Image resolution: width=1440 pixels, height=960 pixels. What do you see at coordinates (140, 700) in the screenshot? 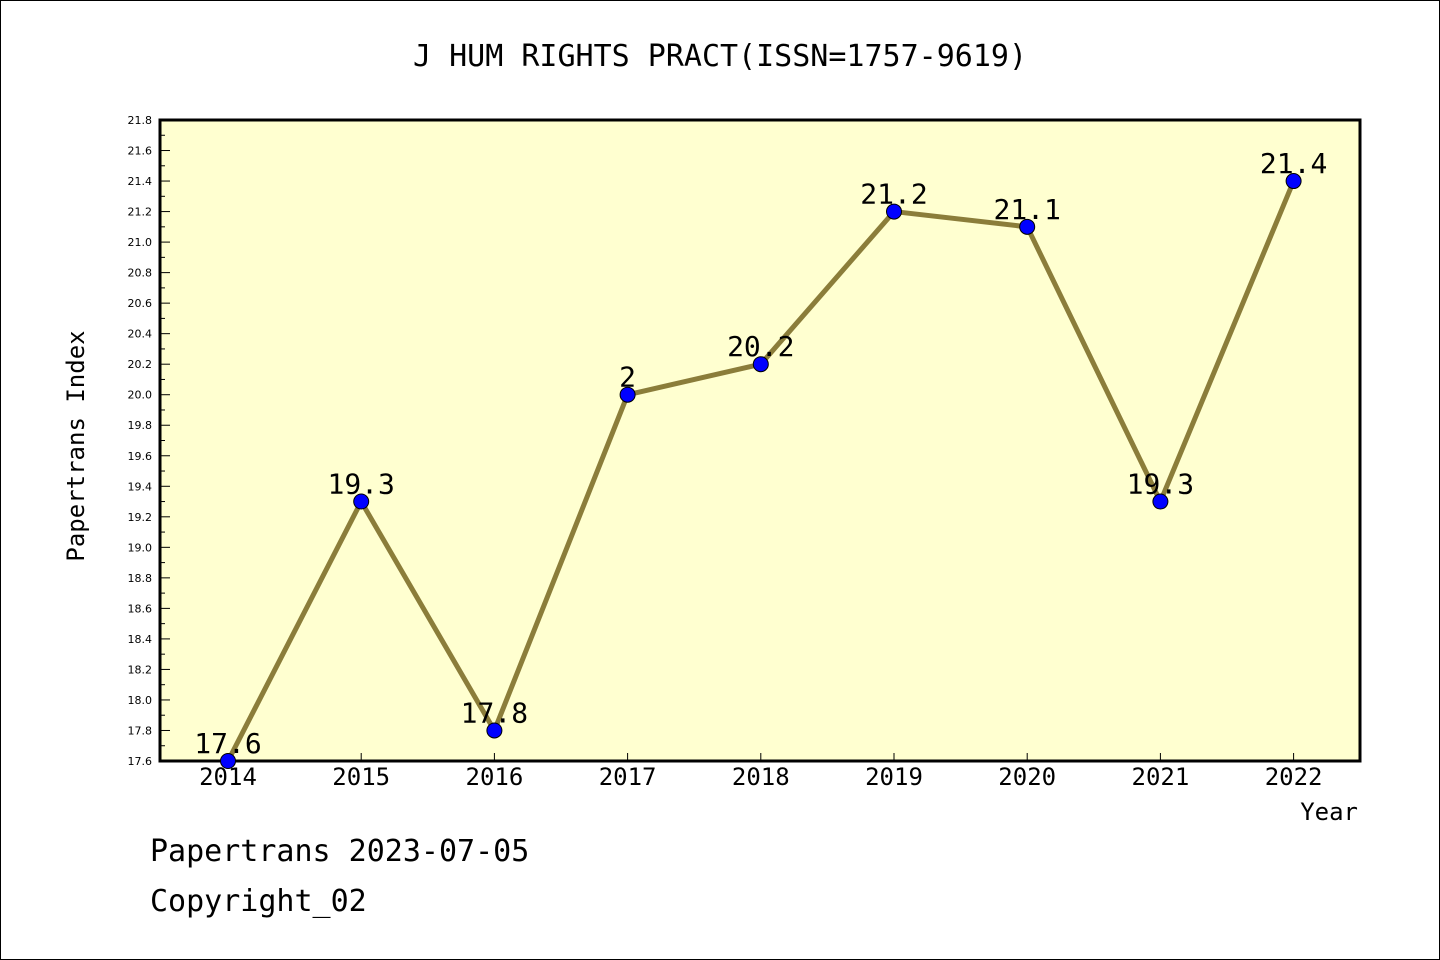
I see `y-tick-label: 18.0` at bounding box center [140, 700].